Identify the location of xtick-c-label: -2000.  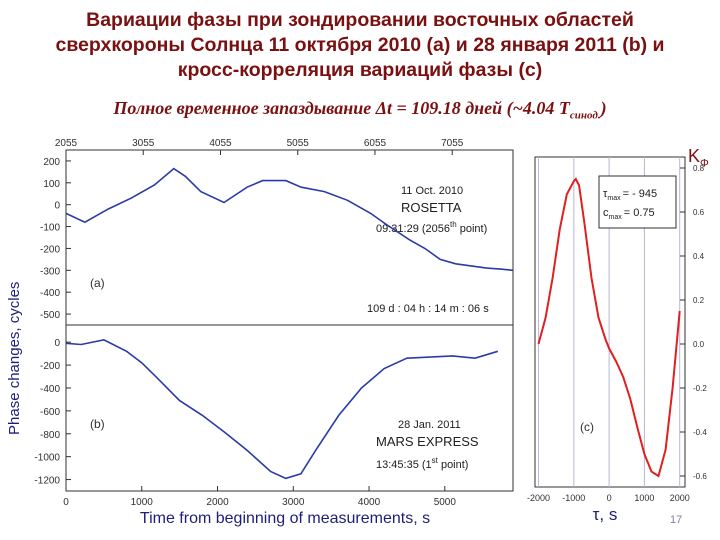
(538, 498).